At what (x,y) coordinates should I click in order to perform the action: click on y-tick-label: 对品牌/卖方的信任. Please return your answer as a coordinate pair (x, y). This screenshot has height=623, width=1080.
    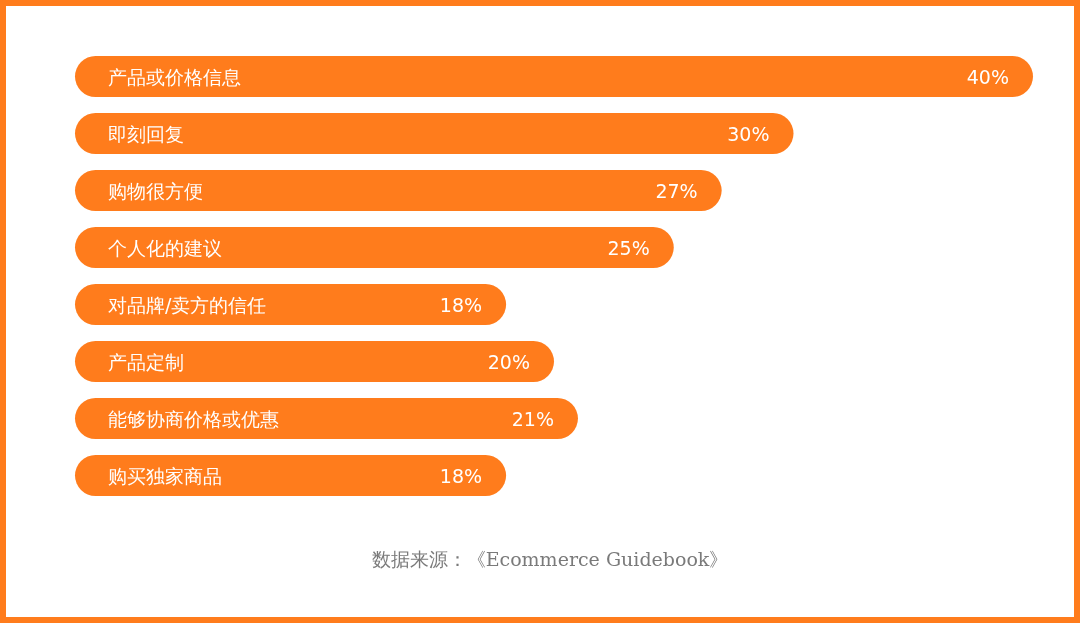
    Looking at the image, I should click on (187, 304).